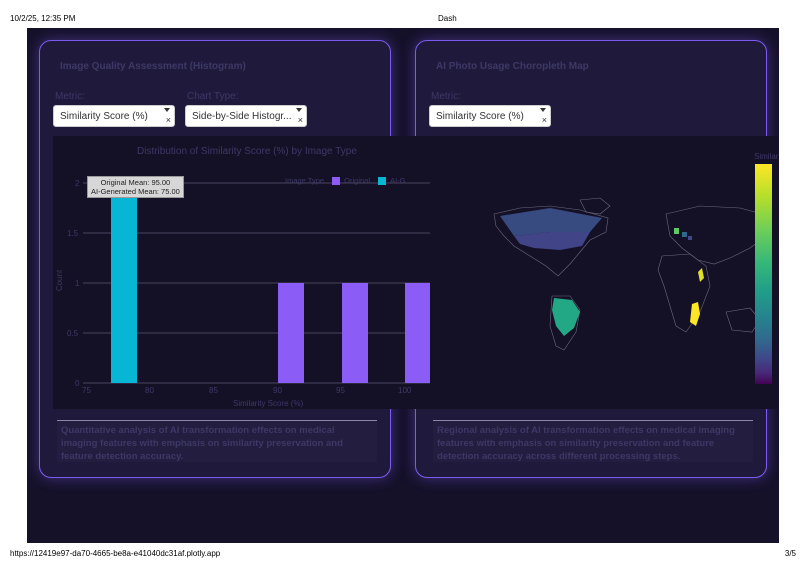 The image size is (806, 570). I want to click on x-tick: 90, so click(277, 390).